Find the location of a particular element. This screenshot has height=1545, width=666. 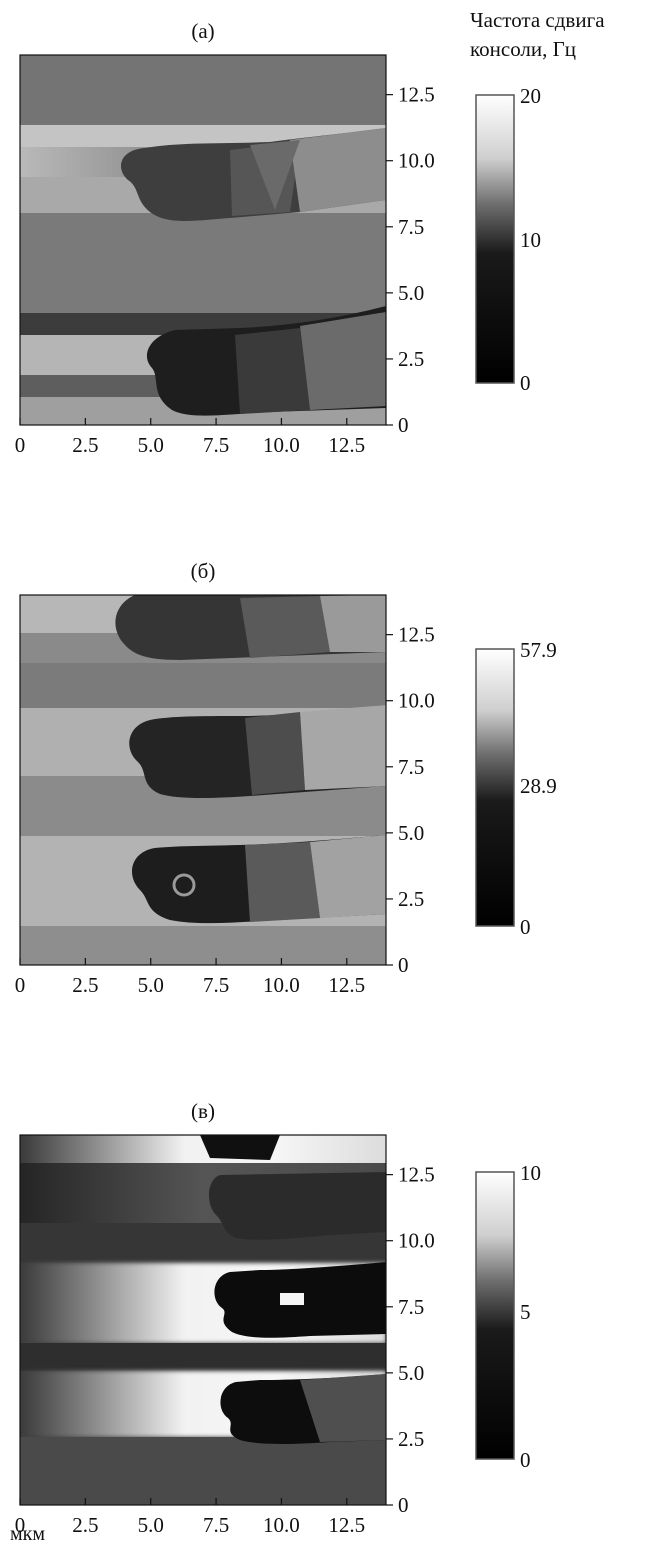

panel-c-image is located at coordinates (203, 1320).